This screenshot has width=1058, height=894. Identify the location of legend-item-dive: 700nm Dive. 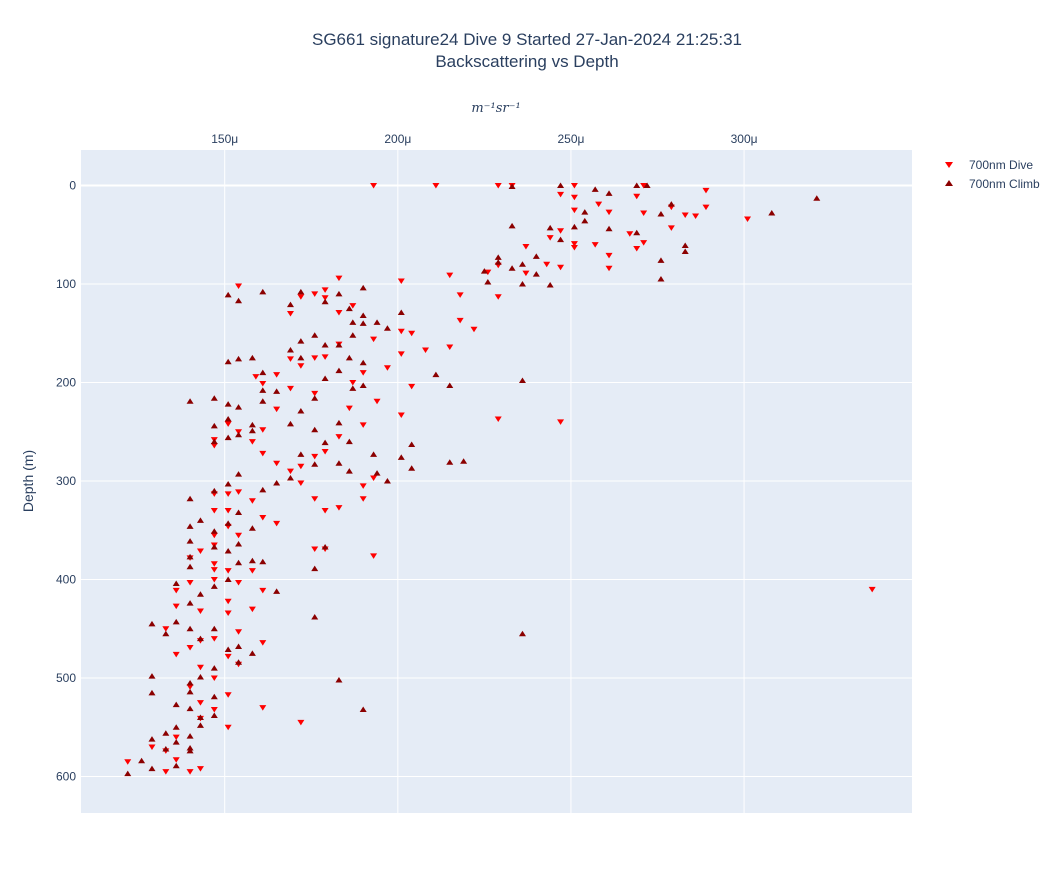
(989, 165).